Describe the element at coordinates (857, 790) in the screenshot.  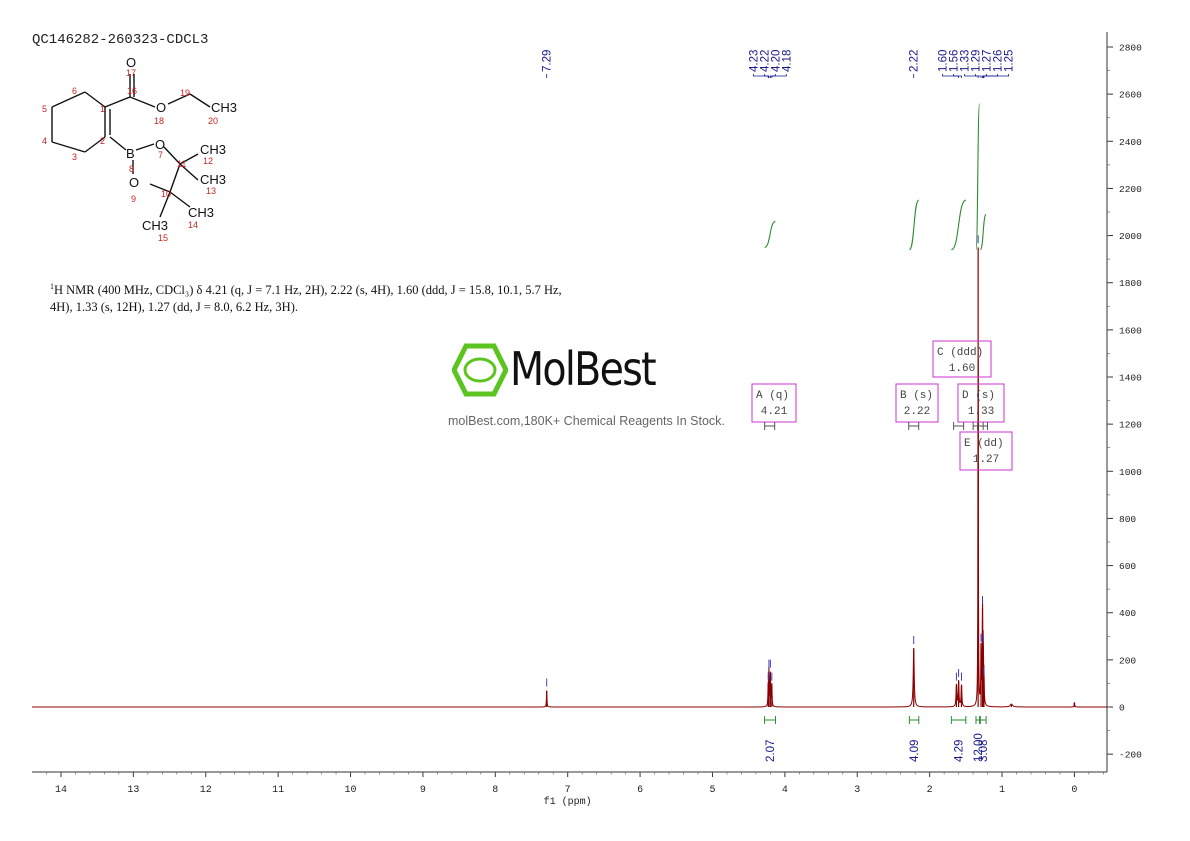
I see `x-tick-label: 3` at that location.